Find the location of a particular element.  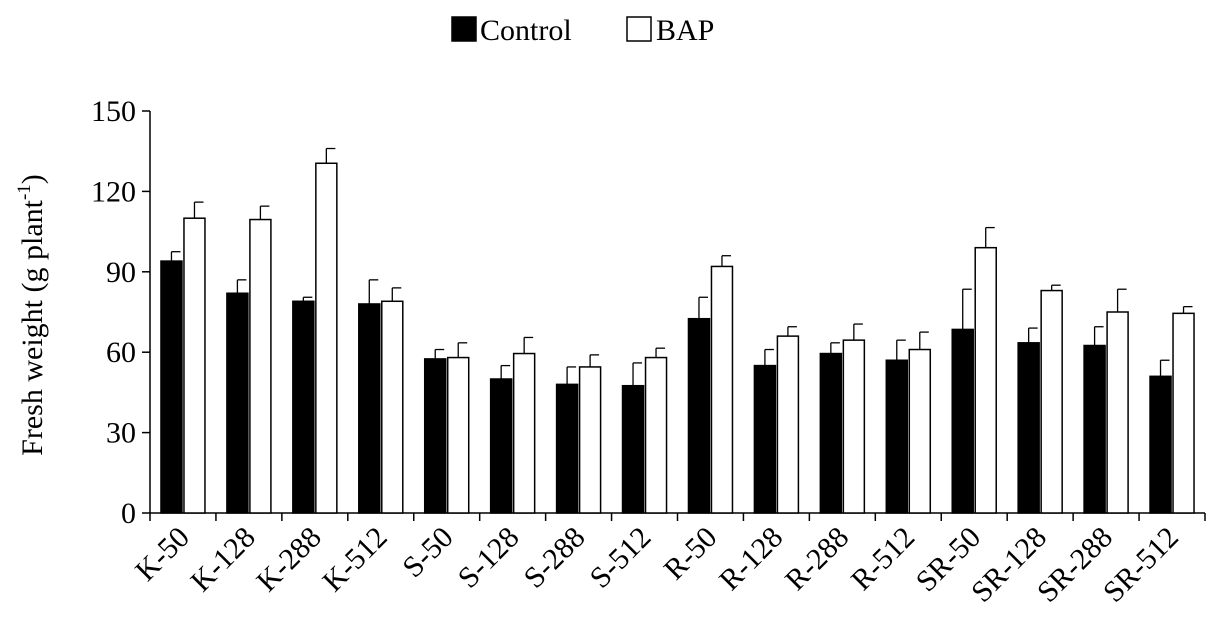

x-tick-label: R-288 is located at coordinates (817, 559).